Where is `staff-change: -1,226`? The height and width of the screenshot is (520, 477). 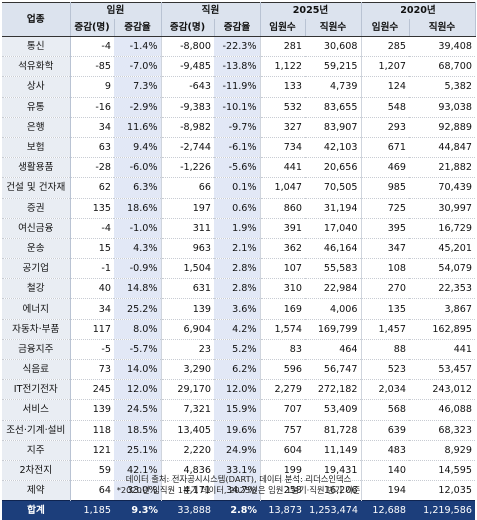 staff-change: -1,226 is located at coordinates (187, 168).